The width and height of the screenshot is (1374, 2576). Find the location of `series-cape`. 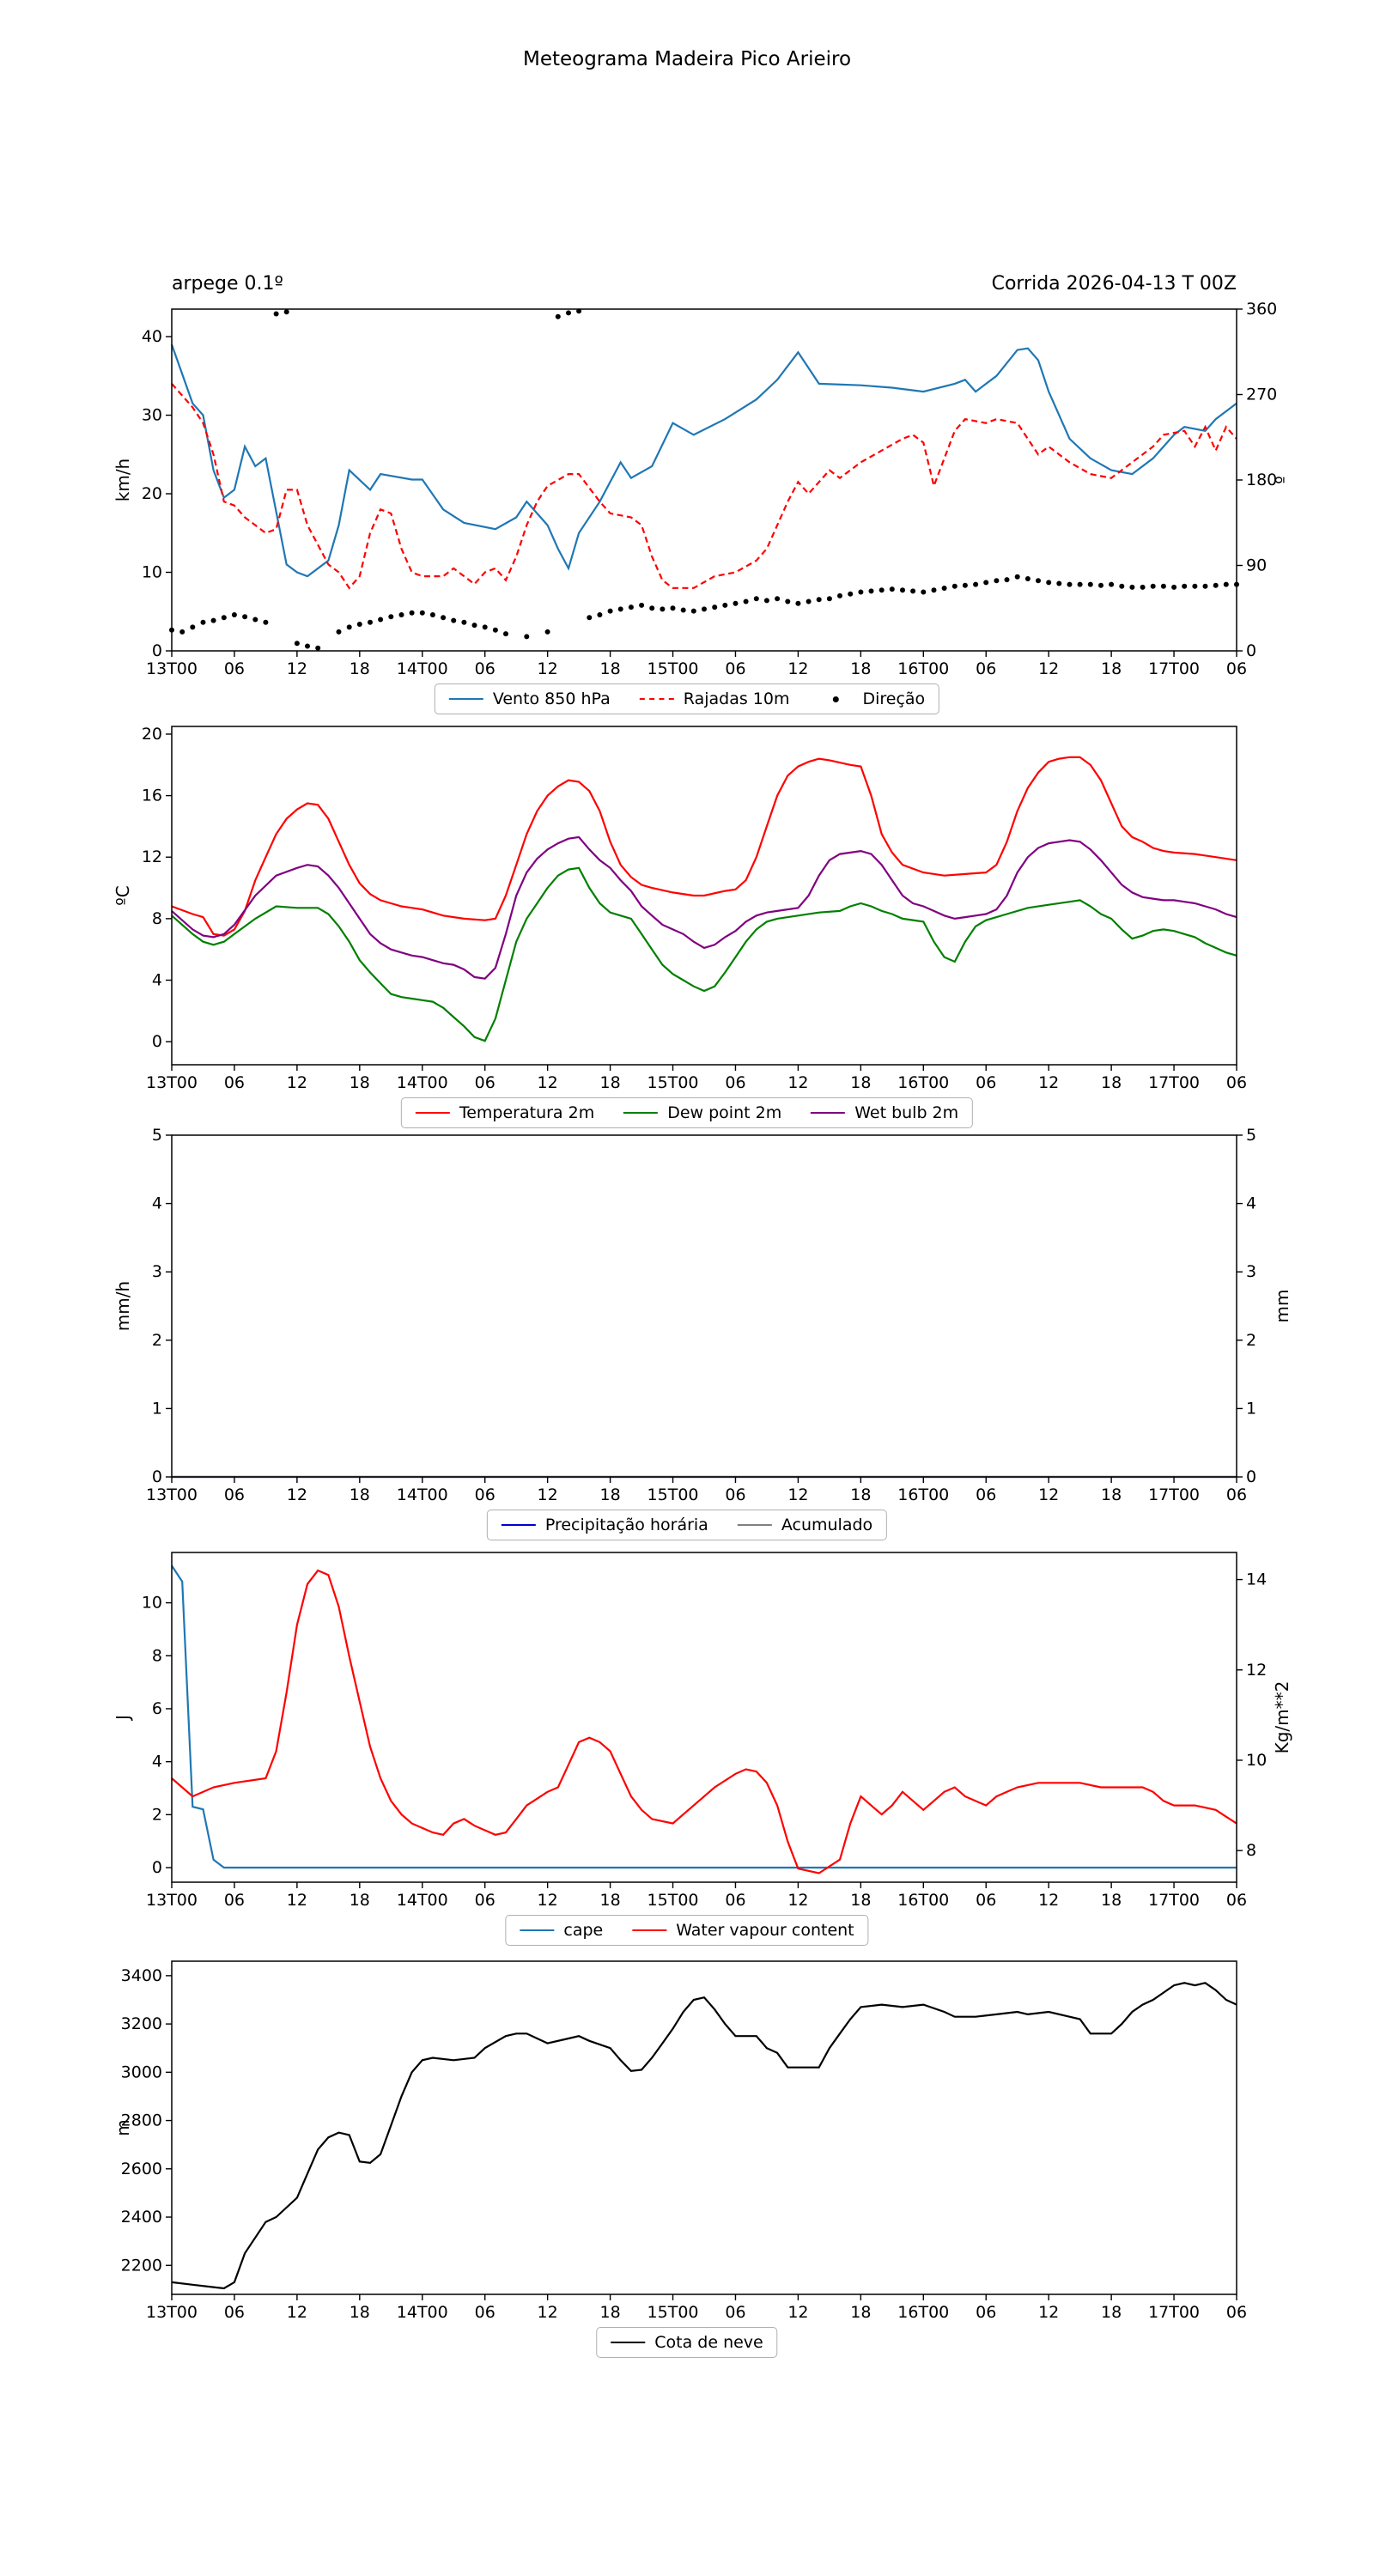

series-cape is located at coordinates (704, 1716).